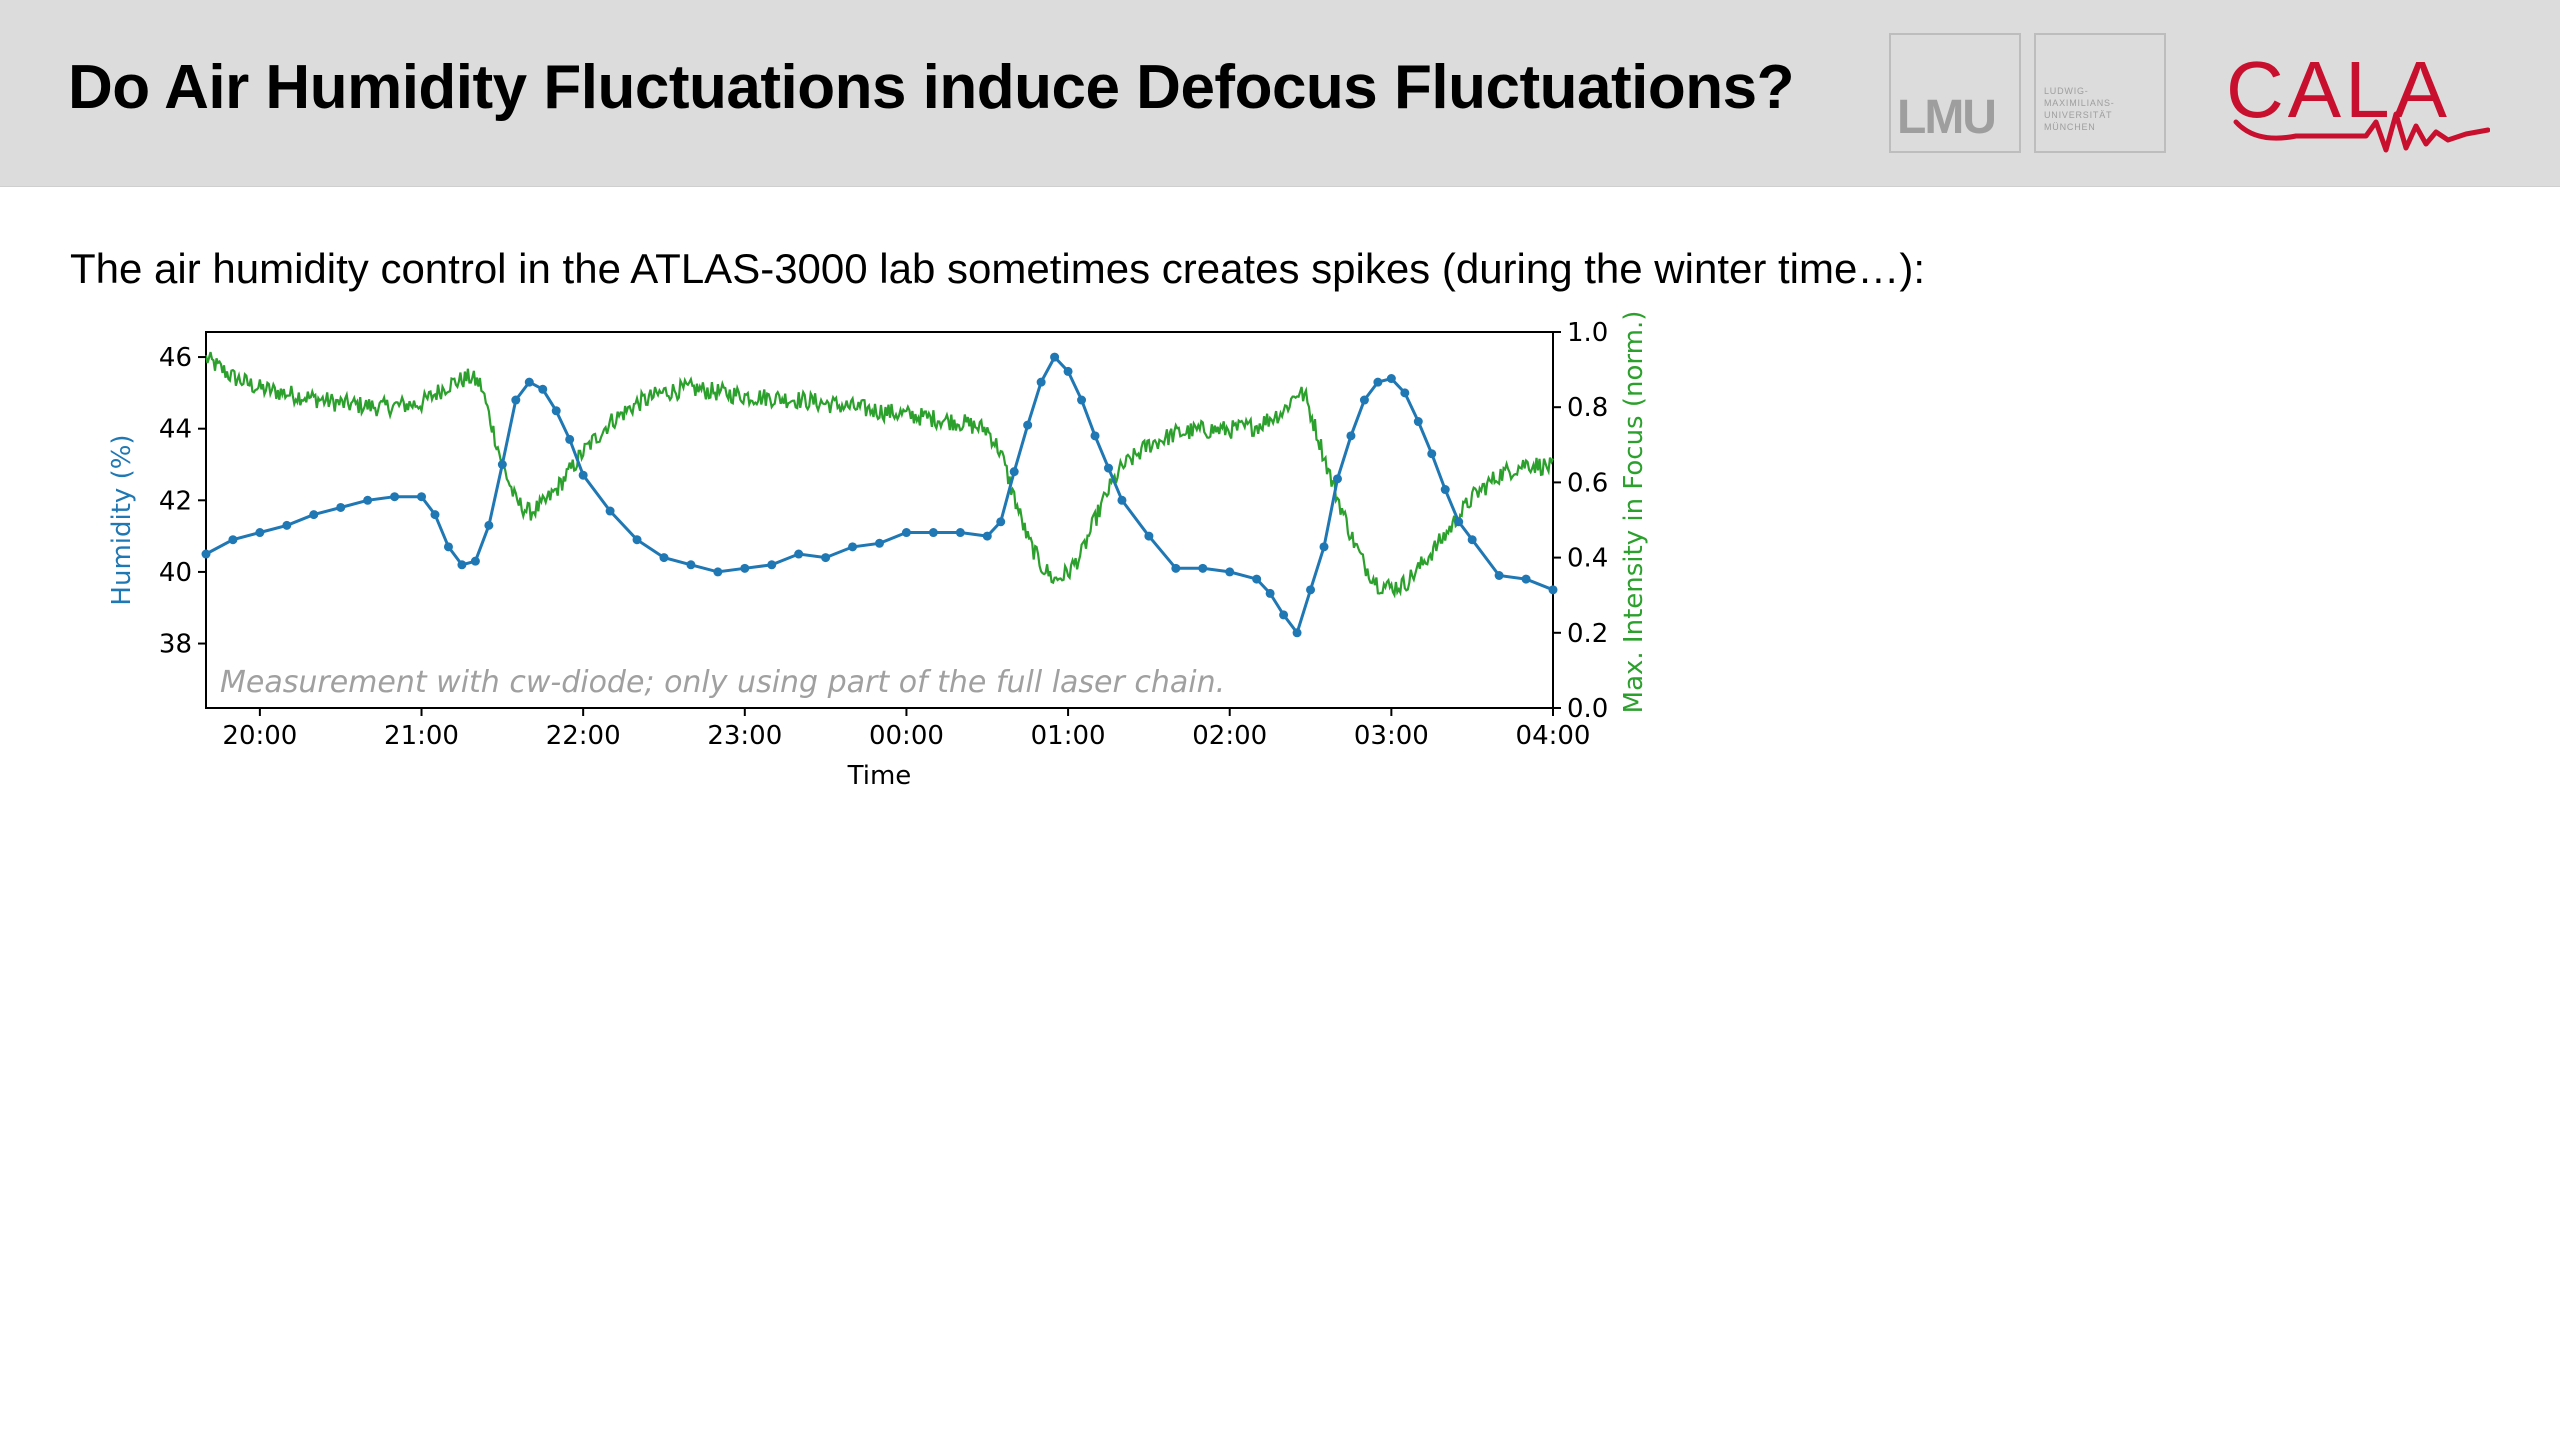 The width and height of the screenshot is (2560, 1440). I want to click on x-tick-label-2: 22:00, so click(583, 736).